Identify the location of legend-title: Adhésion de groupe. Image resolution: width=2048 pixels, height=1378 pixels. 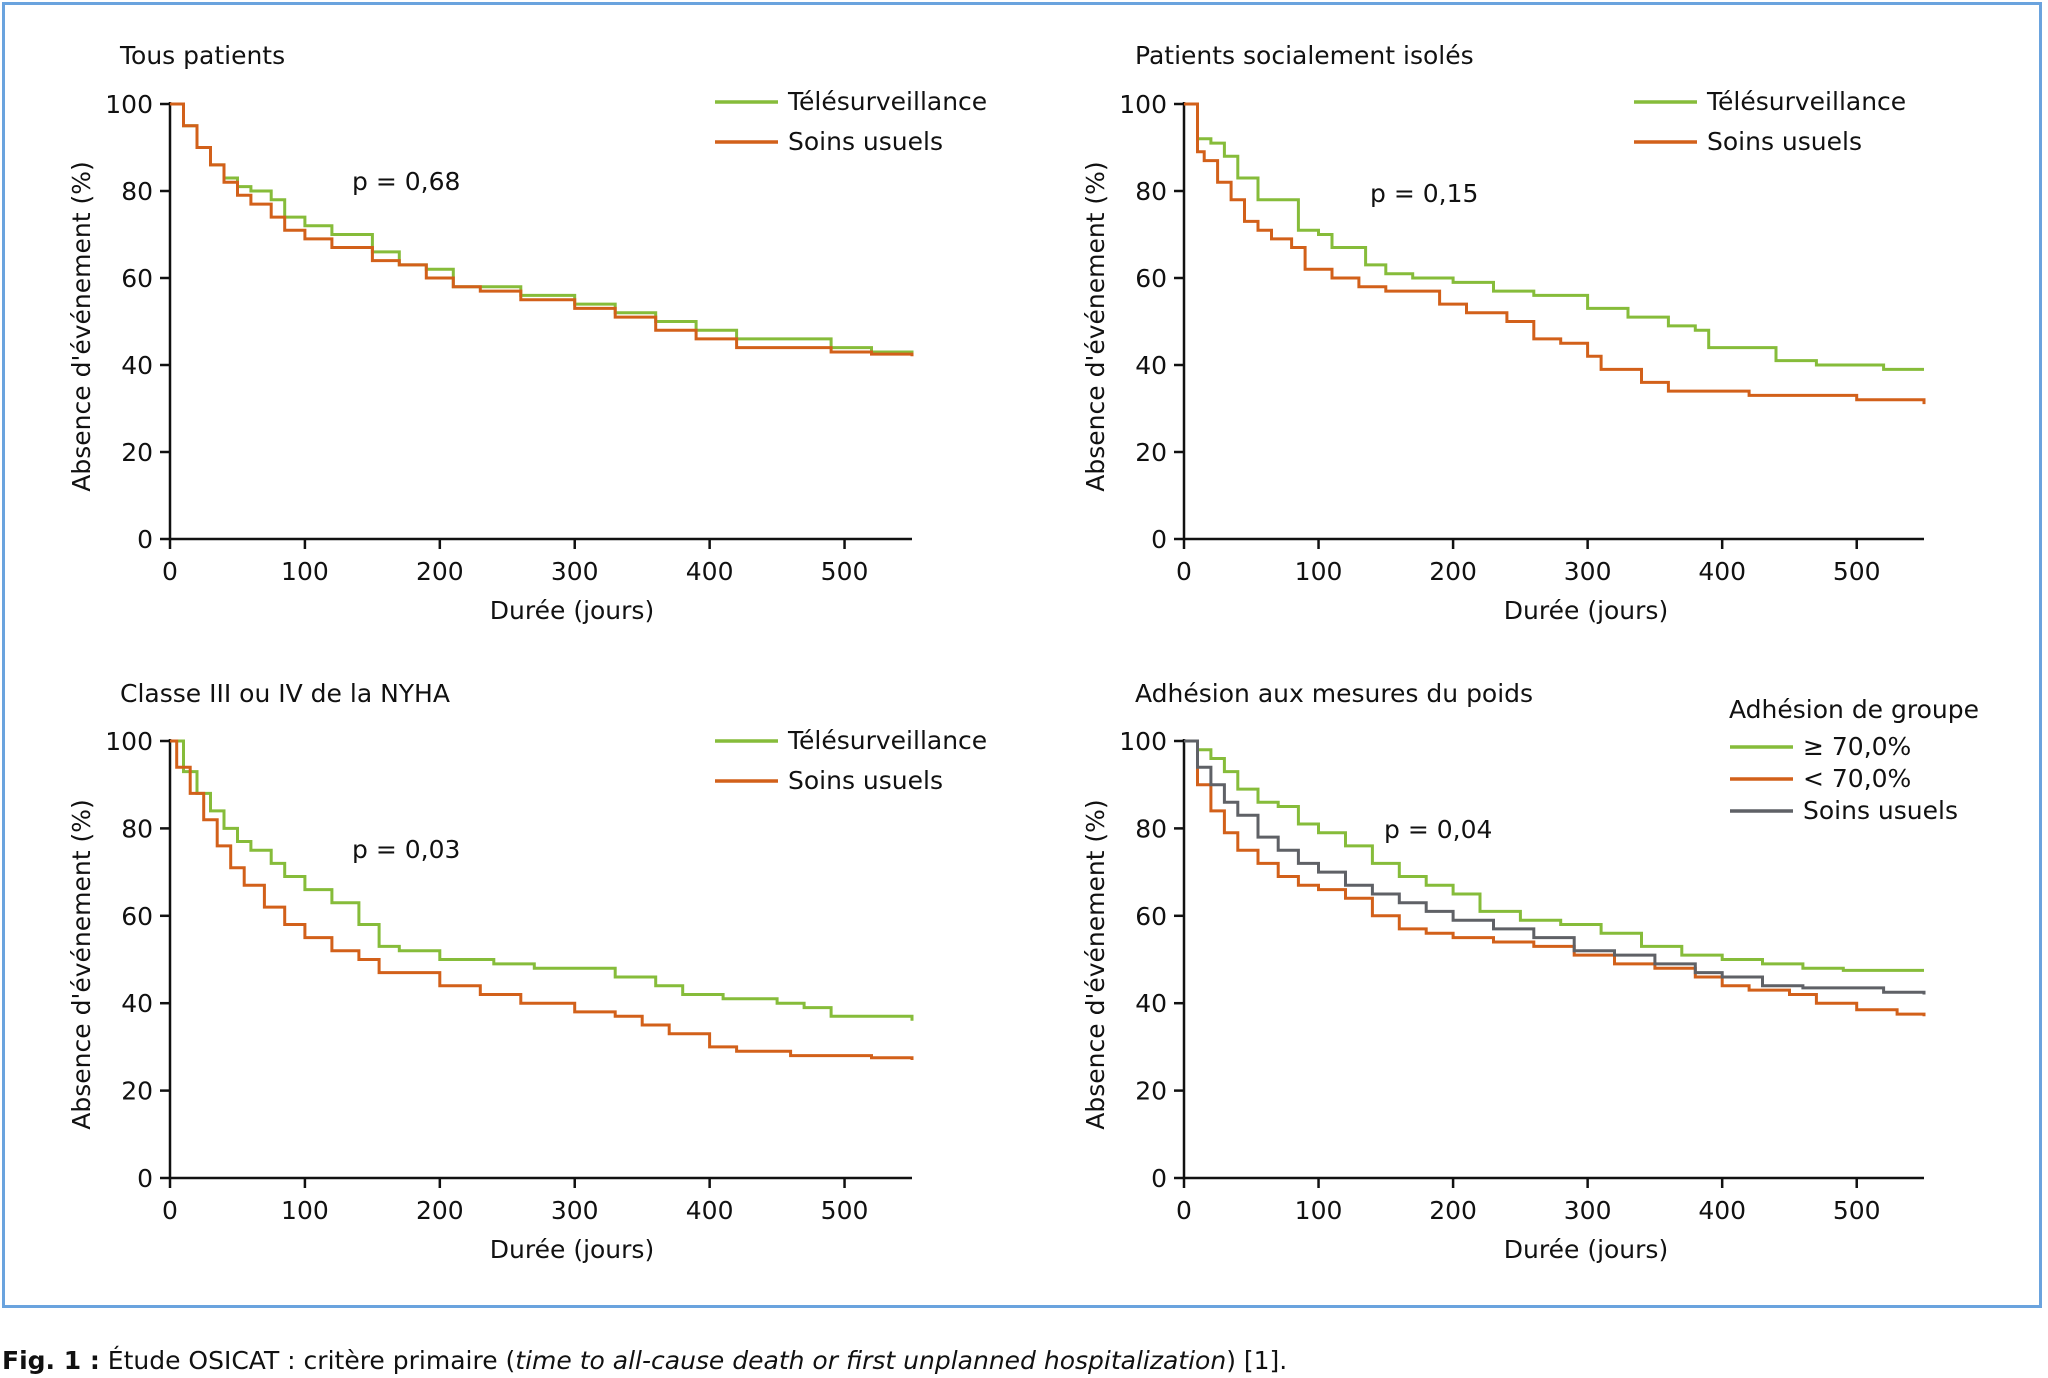
(1854, 709).